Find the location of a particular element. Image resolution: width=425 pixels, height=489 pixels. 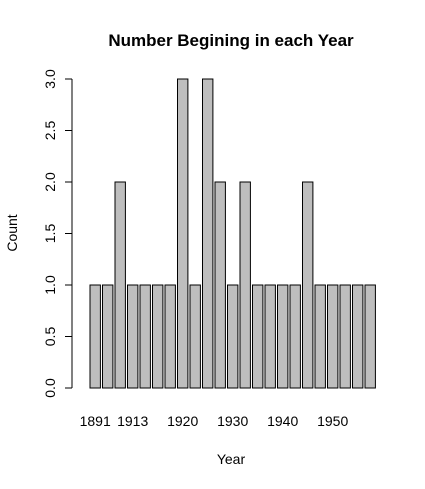

x-tick-label: 1950 is located at coordinates (332, 421).